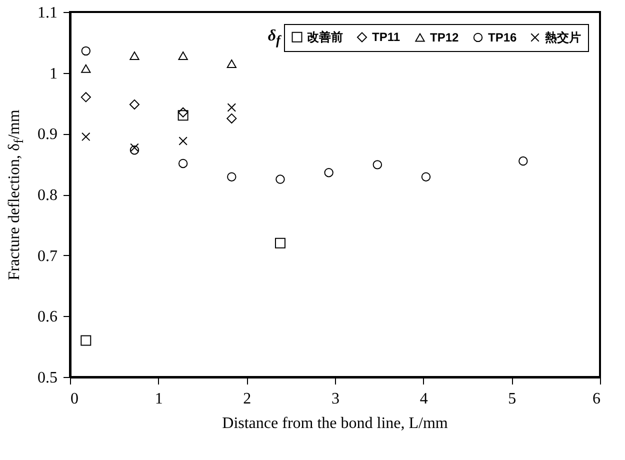 This screenshot has height=460, width=625. I want to click on y-tick-label: 0.5, so click(48, 378).